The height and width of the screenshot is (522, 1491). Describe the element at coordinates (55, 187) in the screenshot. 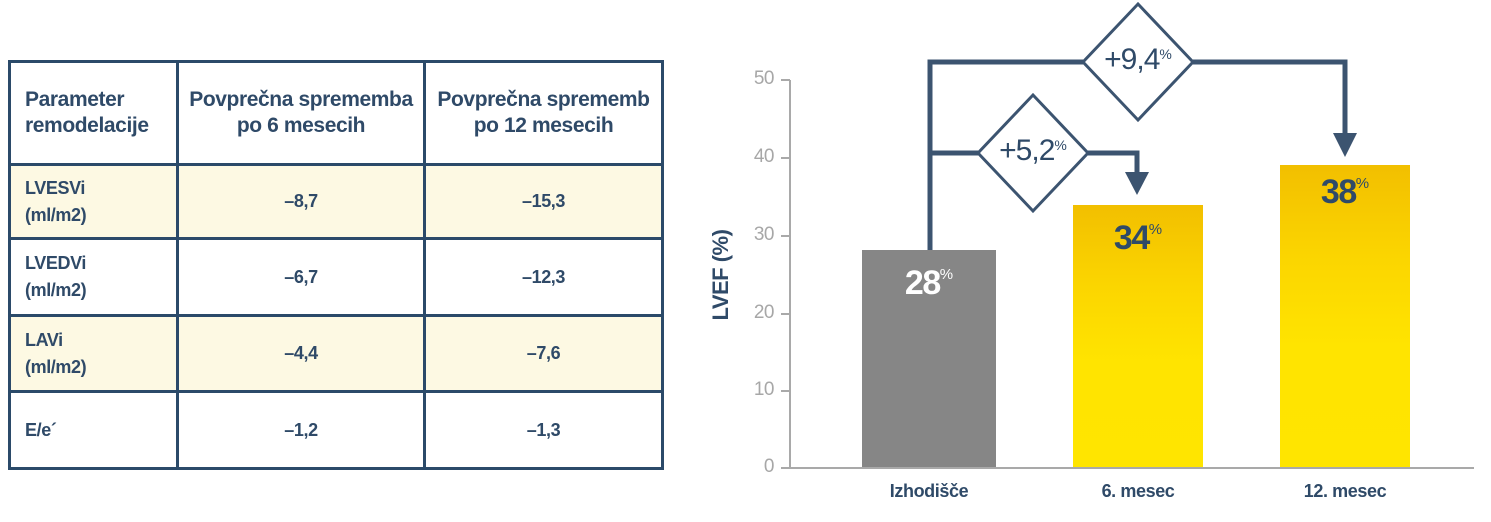

I see `param-name: LVESVi` at that location.